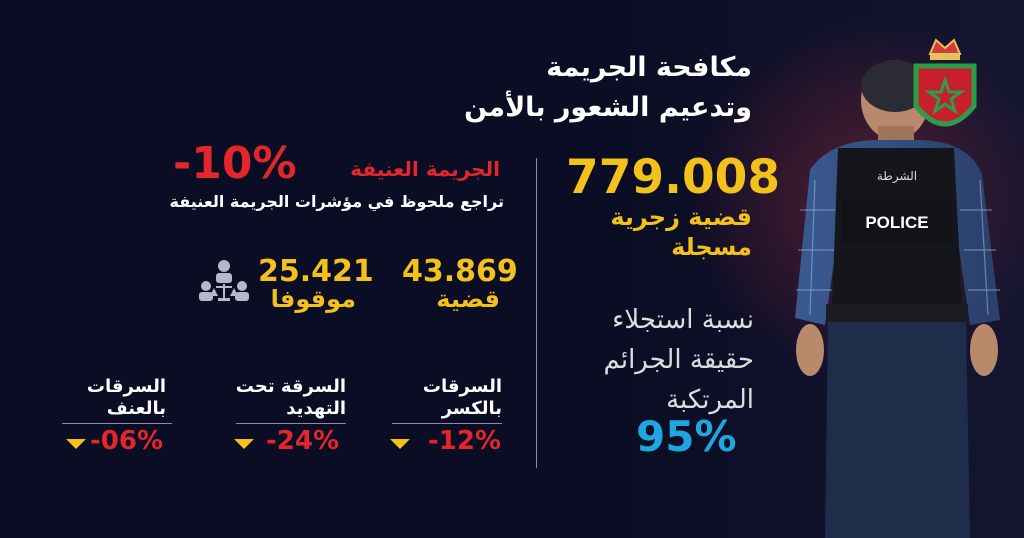 The image size is (1024, 538). What do you see at coordinates (447, 423) in the screenshot?
I see `category-break-in-divider` at bounding box center [447, 423].